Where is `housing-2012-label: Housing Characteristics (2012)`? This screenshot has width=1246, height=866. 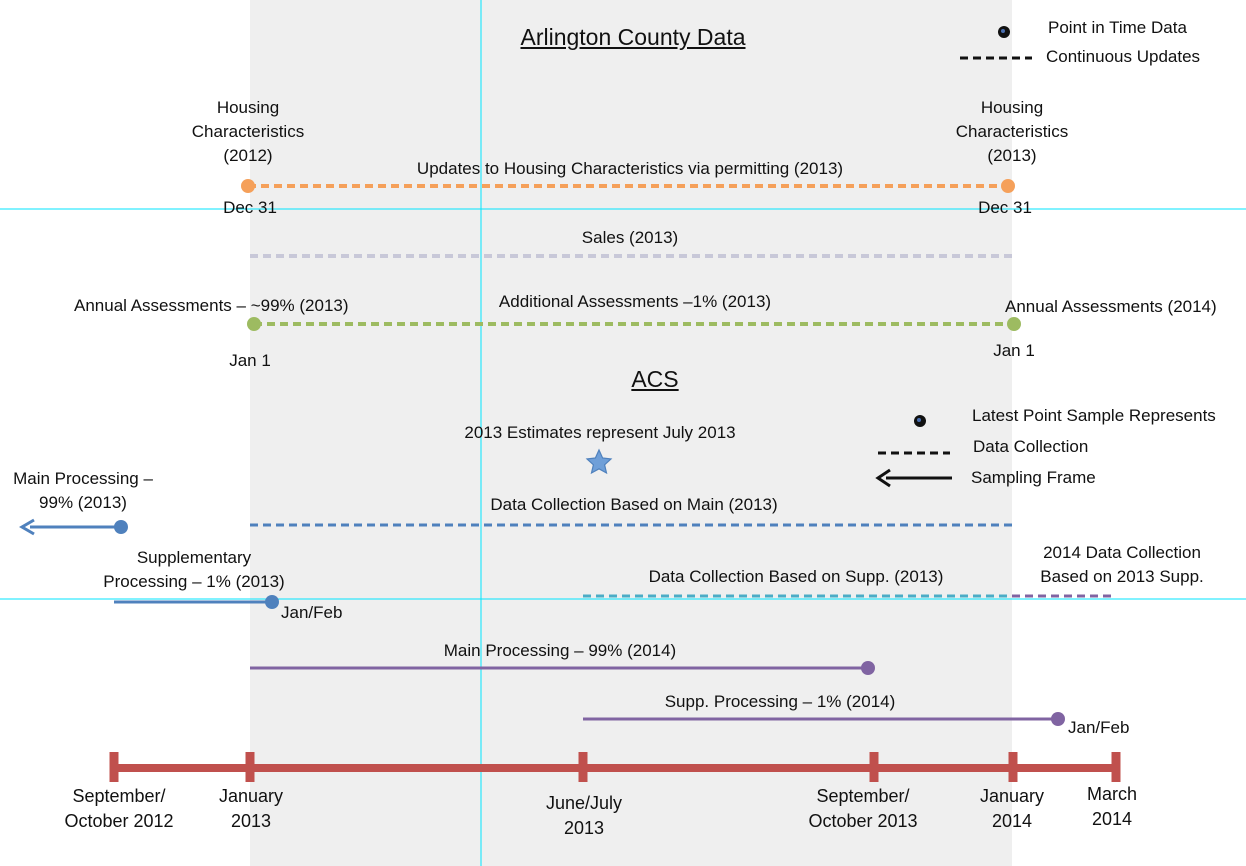 housing-2012-label: Housing Characteristics (2012) is located at coordinates (248, 131).